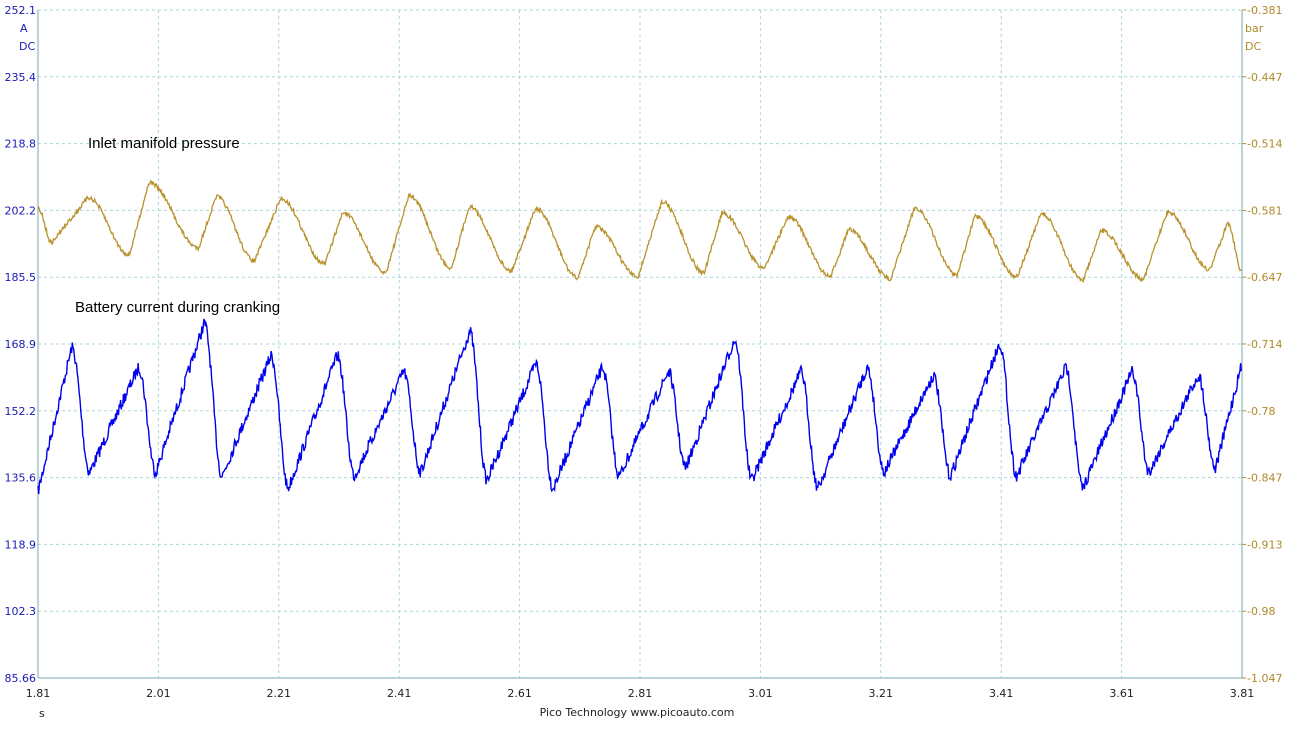 The width and height of the screenshot is (1304, 735). I want to click on left-tick-label: 168.9, so click(21, 344).